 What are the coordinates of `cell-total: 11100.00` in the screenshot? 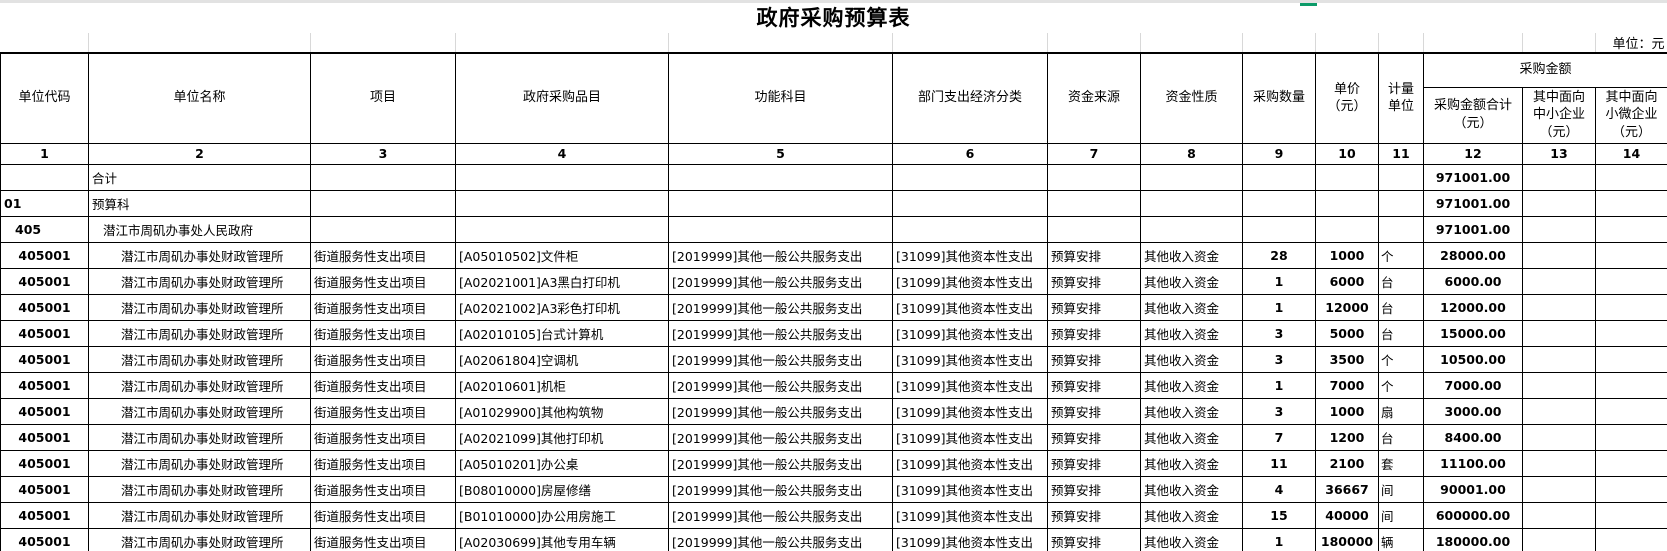 It's located at (1473, 463).